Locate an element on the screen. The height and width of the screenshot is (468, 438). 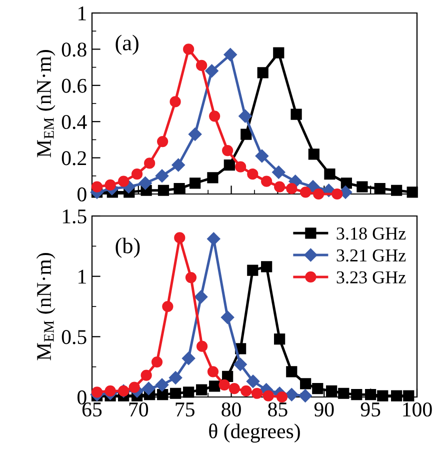
legend-label: 3.21 GHz is located at coordinates (371, 255).